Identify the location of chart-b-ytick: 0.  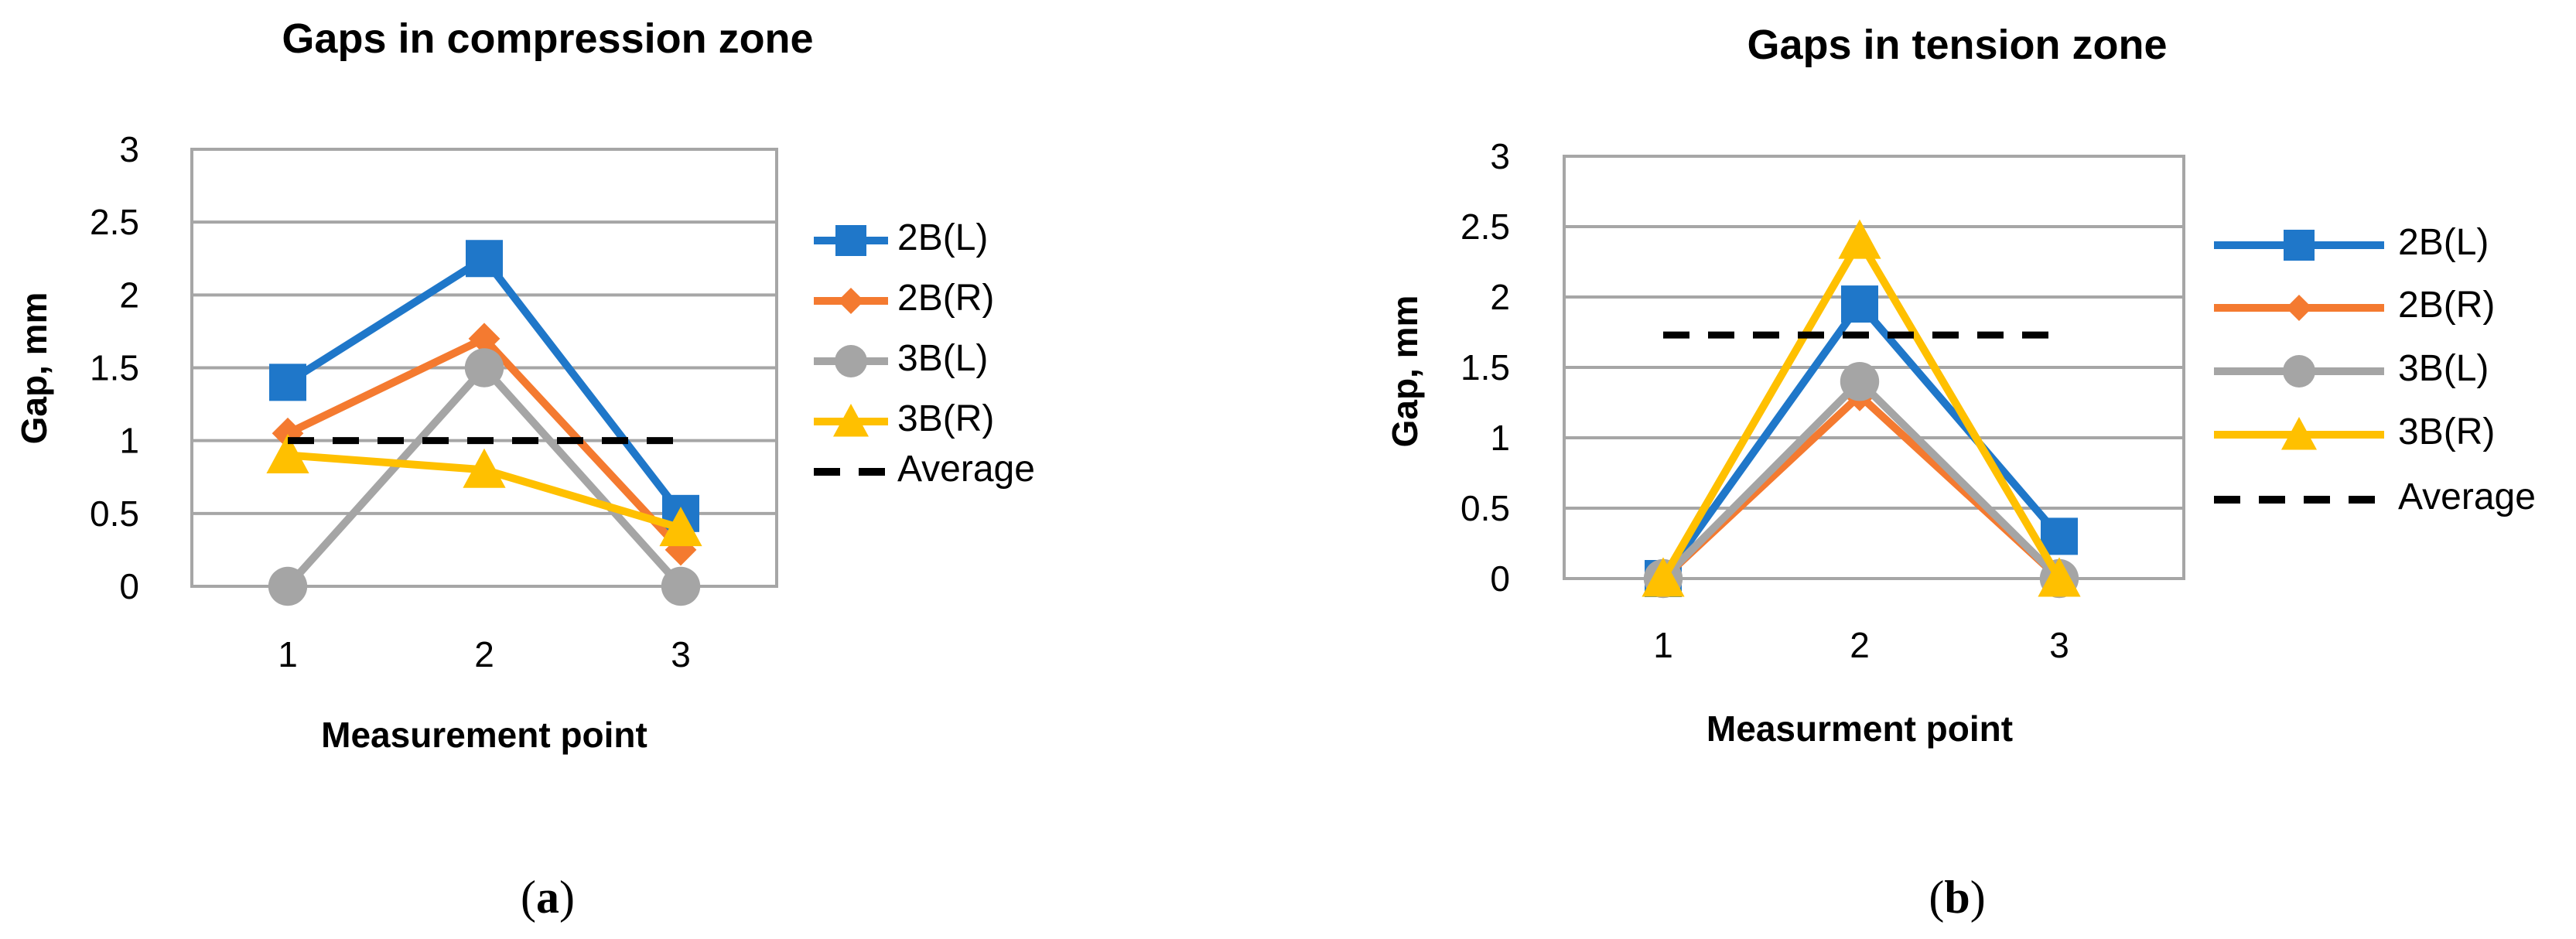
(1500, 578).